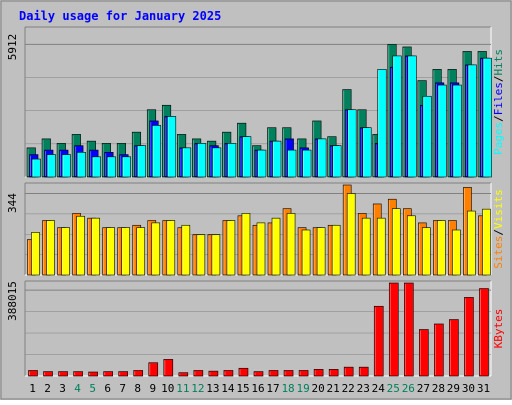 This screenshot has width=512, height=405. Describe the element at coordinates (483, 388) in the screenshot. I see `x-tick-label-day-31: 31` at that location.